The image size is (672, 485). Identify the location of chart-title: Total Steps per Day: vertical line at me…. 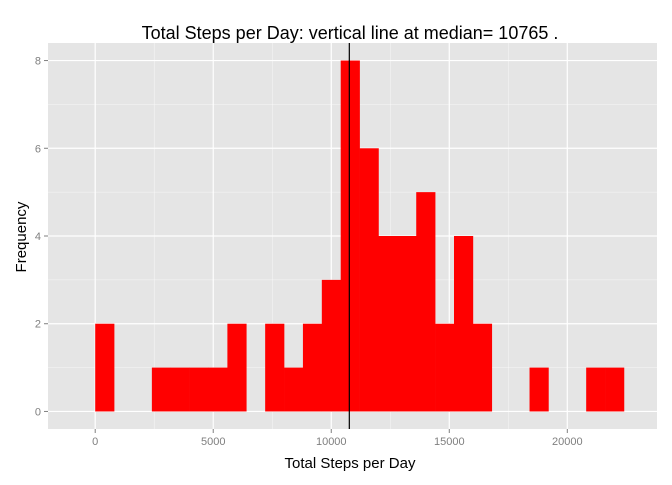
(350, 33).